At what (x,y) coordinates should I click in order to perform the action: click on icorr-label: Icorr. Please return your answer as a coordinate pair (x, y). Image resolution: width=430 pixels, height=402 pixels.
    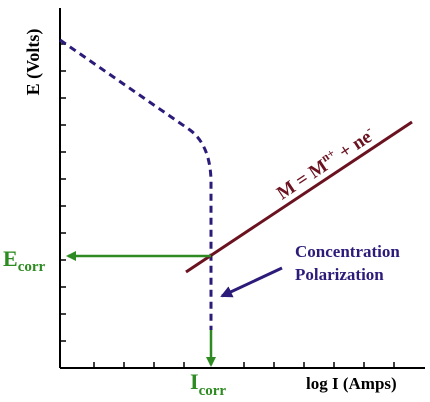
    Looking at the image, I should click on (208, 384).